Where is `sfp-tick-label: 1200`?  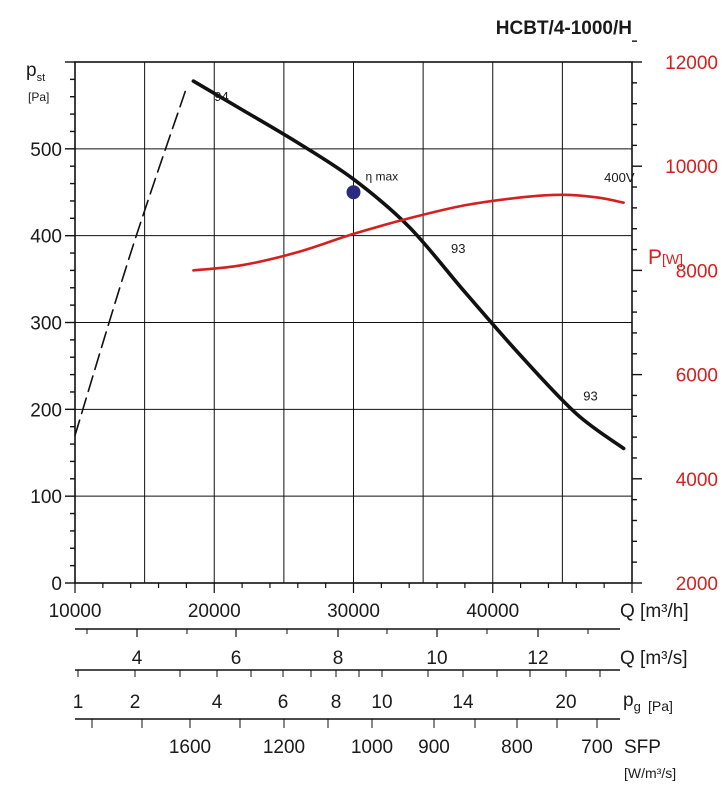
sfp-tick-label: 1200 is located at coordinates (284, 747).